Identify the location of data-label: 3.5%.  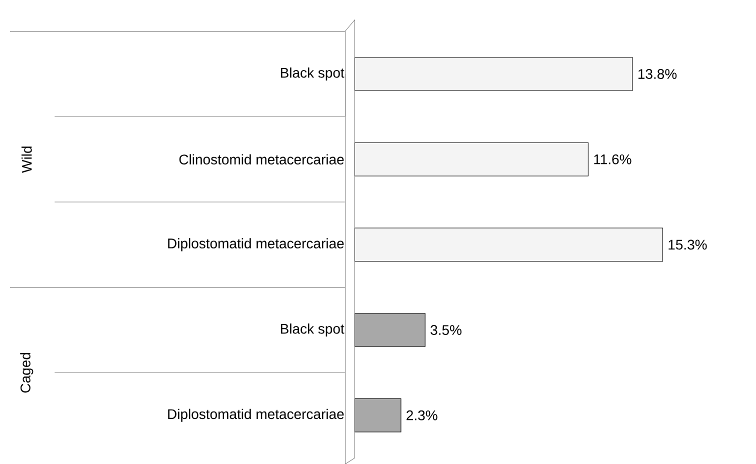
(446, 330).